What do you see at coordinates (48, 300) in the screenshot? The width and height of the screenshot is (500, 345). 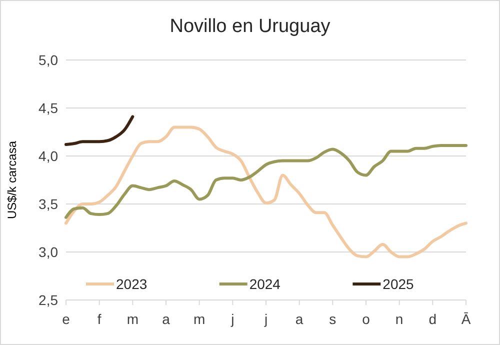 I see `y-tick-label: 2,5` at bounding box center [48, 300].